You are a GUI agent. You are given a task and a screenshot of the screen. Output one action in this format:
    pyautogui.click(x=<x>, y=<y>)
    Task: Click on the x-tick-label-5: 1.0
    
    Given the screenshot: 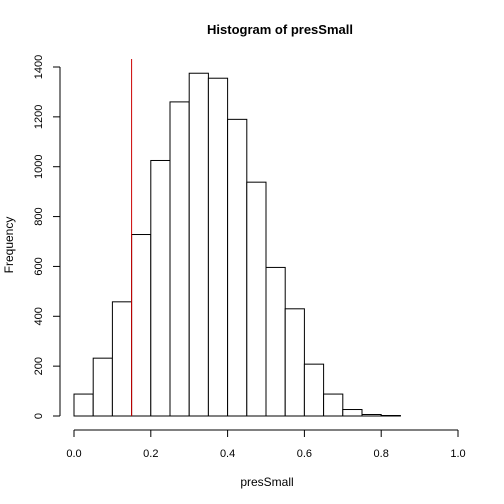 What is the action you would take?
    pyautogui.click(x=457, y=454)
    